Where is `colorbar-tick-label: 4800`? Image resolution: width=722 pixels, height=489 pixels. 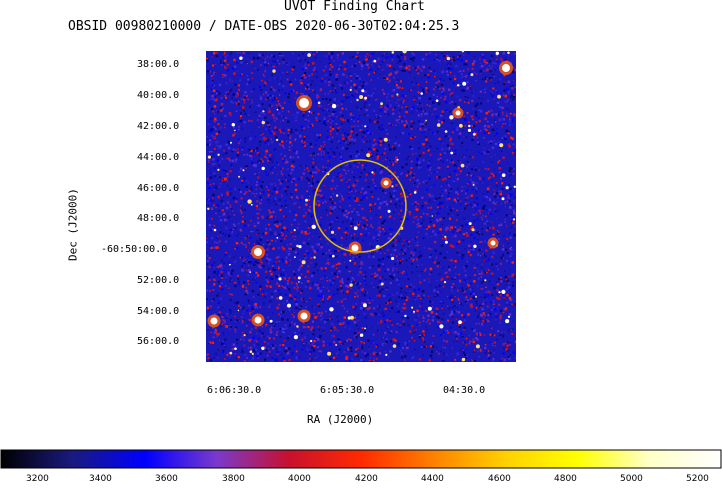
colorbar-tick-label: 4800 is located at coordinates (565, 479).